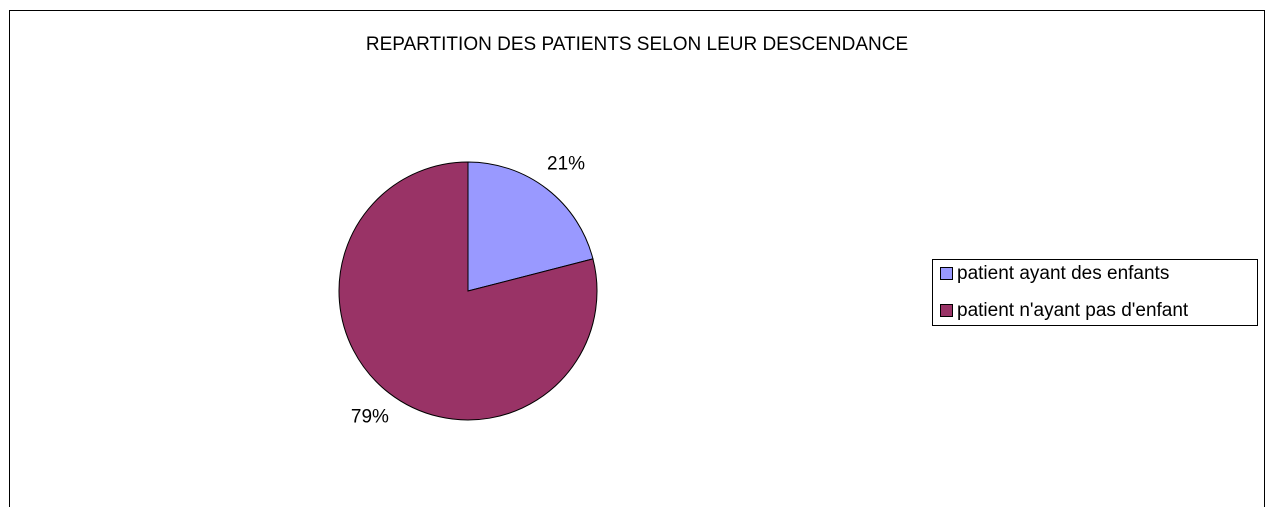 The height and width of the screenshot is (507, 1274). Describe the element at coordinates (370, 416) in the screenshot. I see `data-label: 79%` at that location.